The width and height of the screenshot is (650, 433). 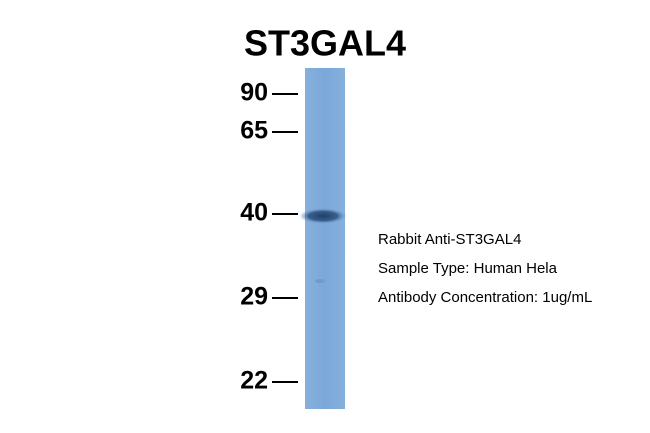 What do you see at coordinates (449, 239) in the screenshot?
I see `annotation: Rabbit Anti-ST3GAL4` at bounding box center [449, 239].